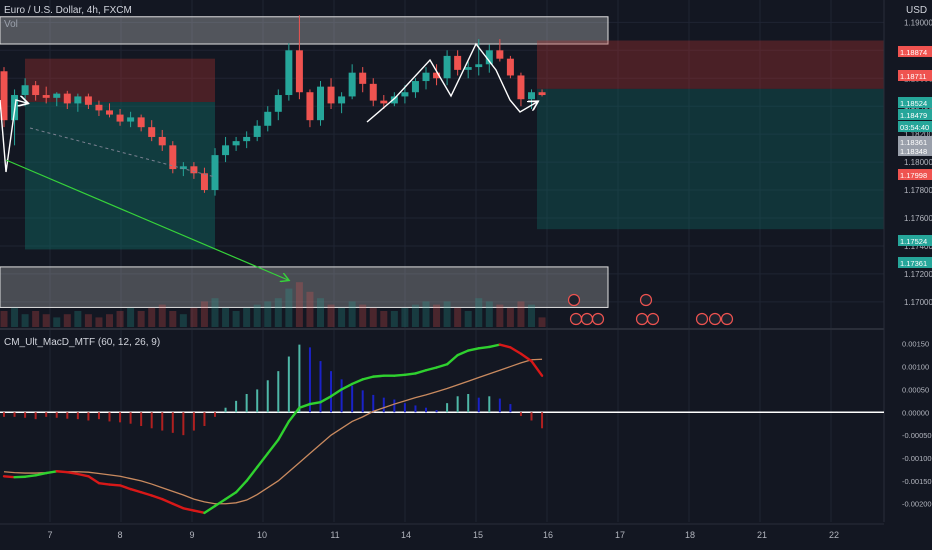 The height and width of the screenshot is (550, 932). What do you see at coordinates (917, 458) in the screenshot?
I see `macd-tick-label: -0.00100` at bounding box center [917, 458].